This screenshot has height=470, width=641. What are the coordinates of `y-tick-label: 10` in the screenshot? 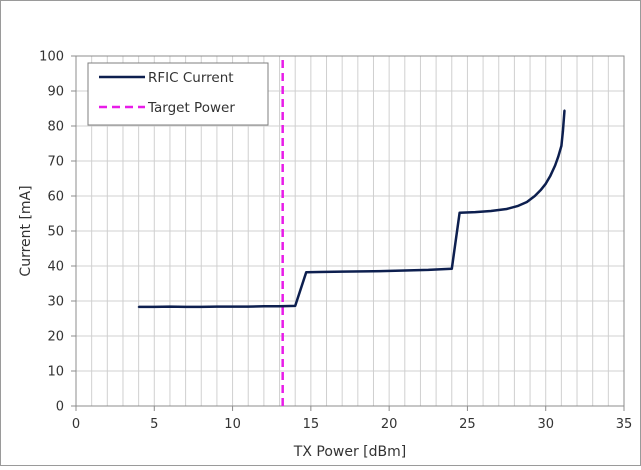 It's located at (55, 372).